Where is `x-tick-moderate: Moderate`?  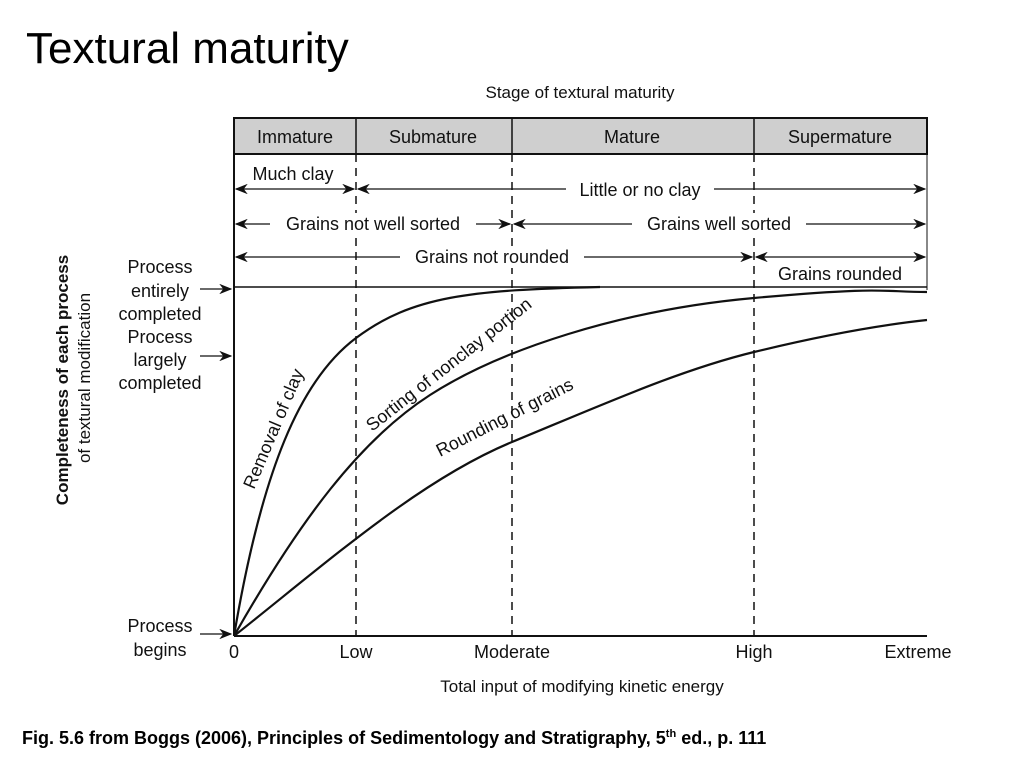
x-tick-moderate: Moderate is located at coordinates (512, 652).